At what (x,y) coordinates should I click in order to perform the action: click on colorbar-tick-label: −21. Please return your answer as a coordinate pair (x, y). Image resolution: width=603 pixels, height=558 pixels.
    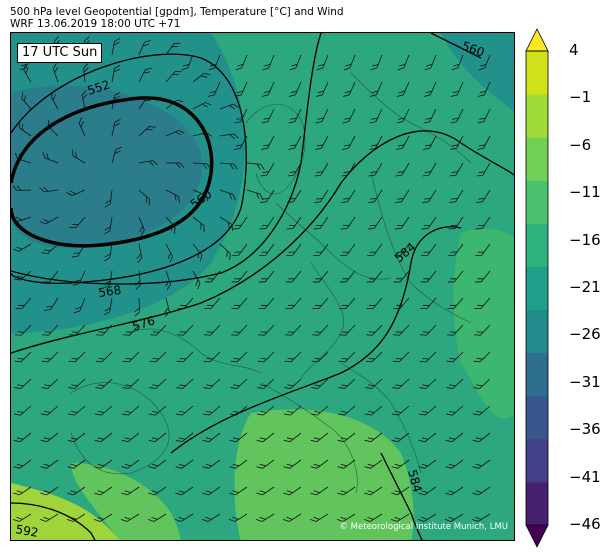
    Looking at the image, I should click on (585, 287).